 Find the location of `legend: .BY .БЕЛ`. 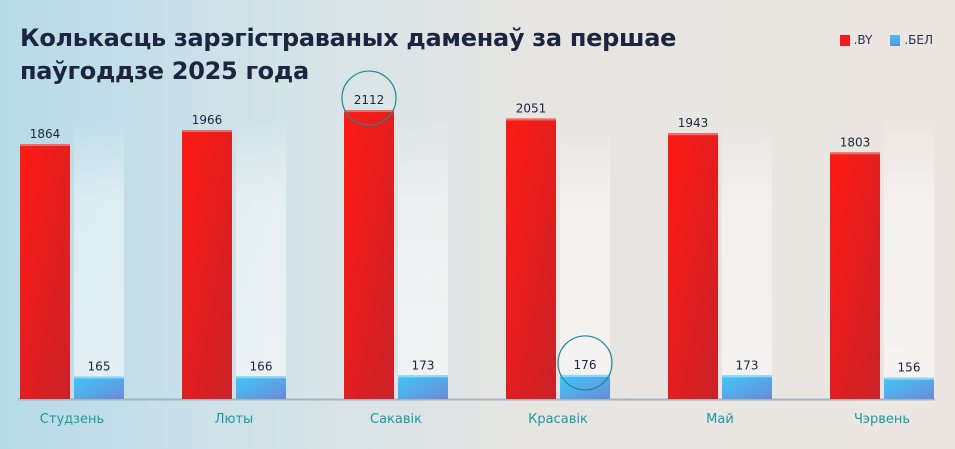

legend: .BY .БЕЛ is located at coordinates (886, 40).